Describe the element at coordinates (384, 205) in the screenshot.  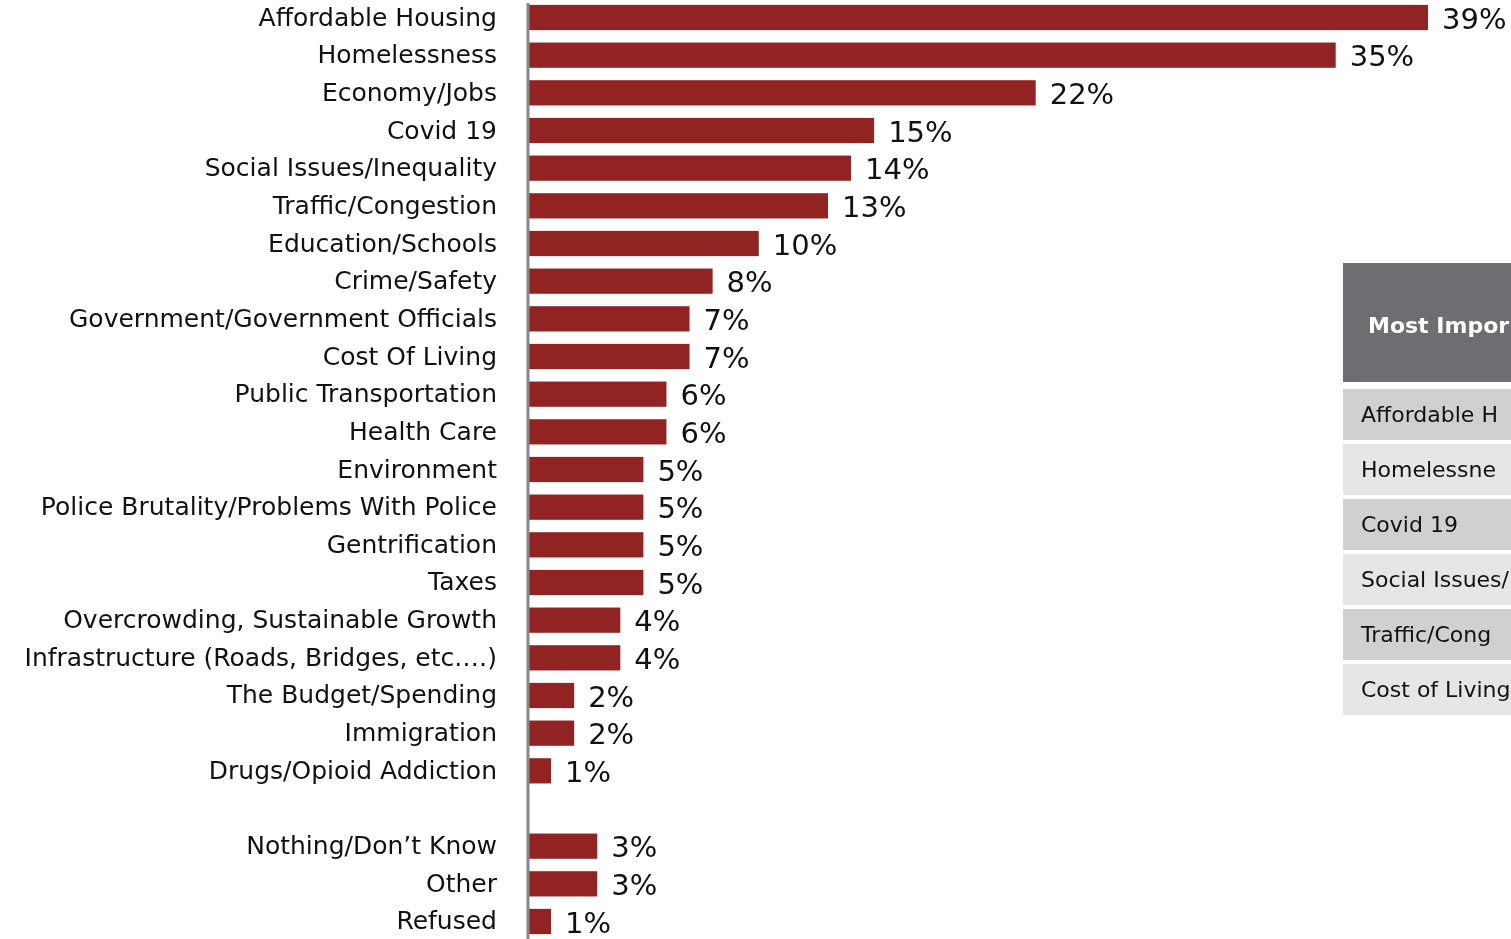
I see `y-tick-label: Traffic/Congestion` at that location.